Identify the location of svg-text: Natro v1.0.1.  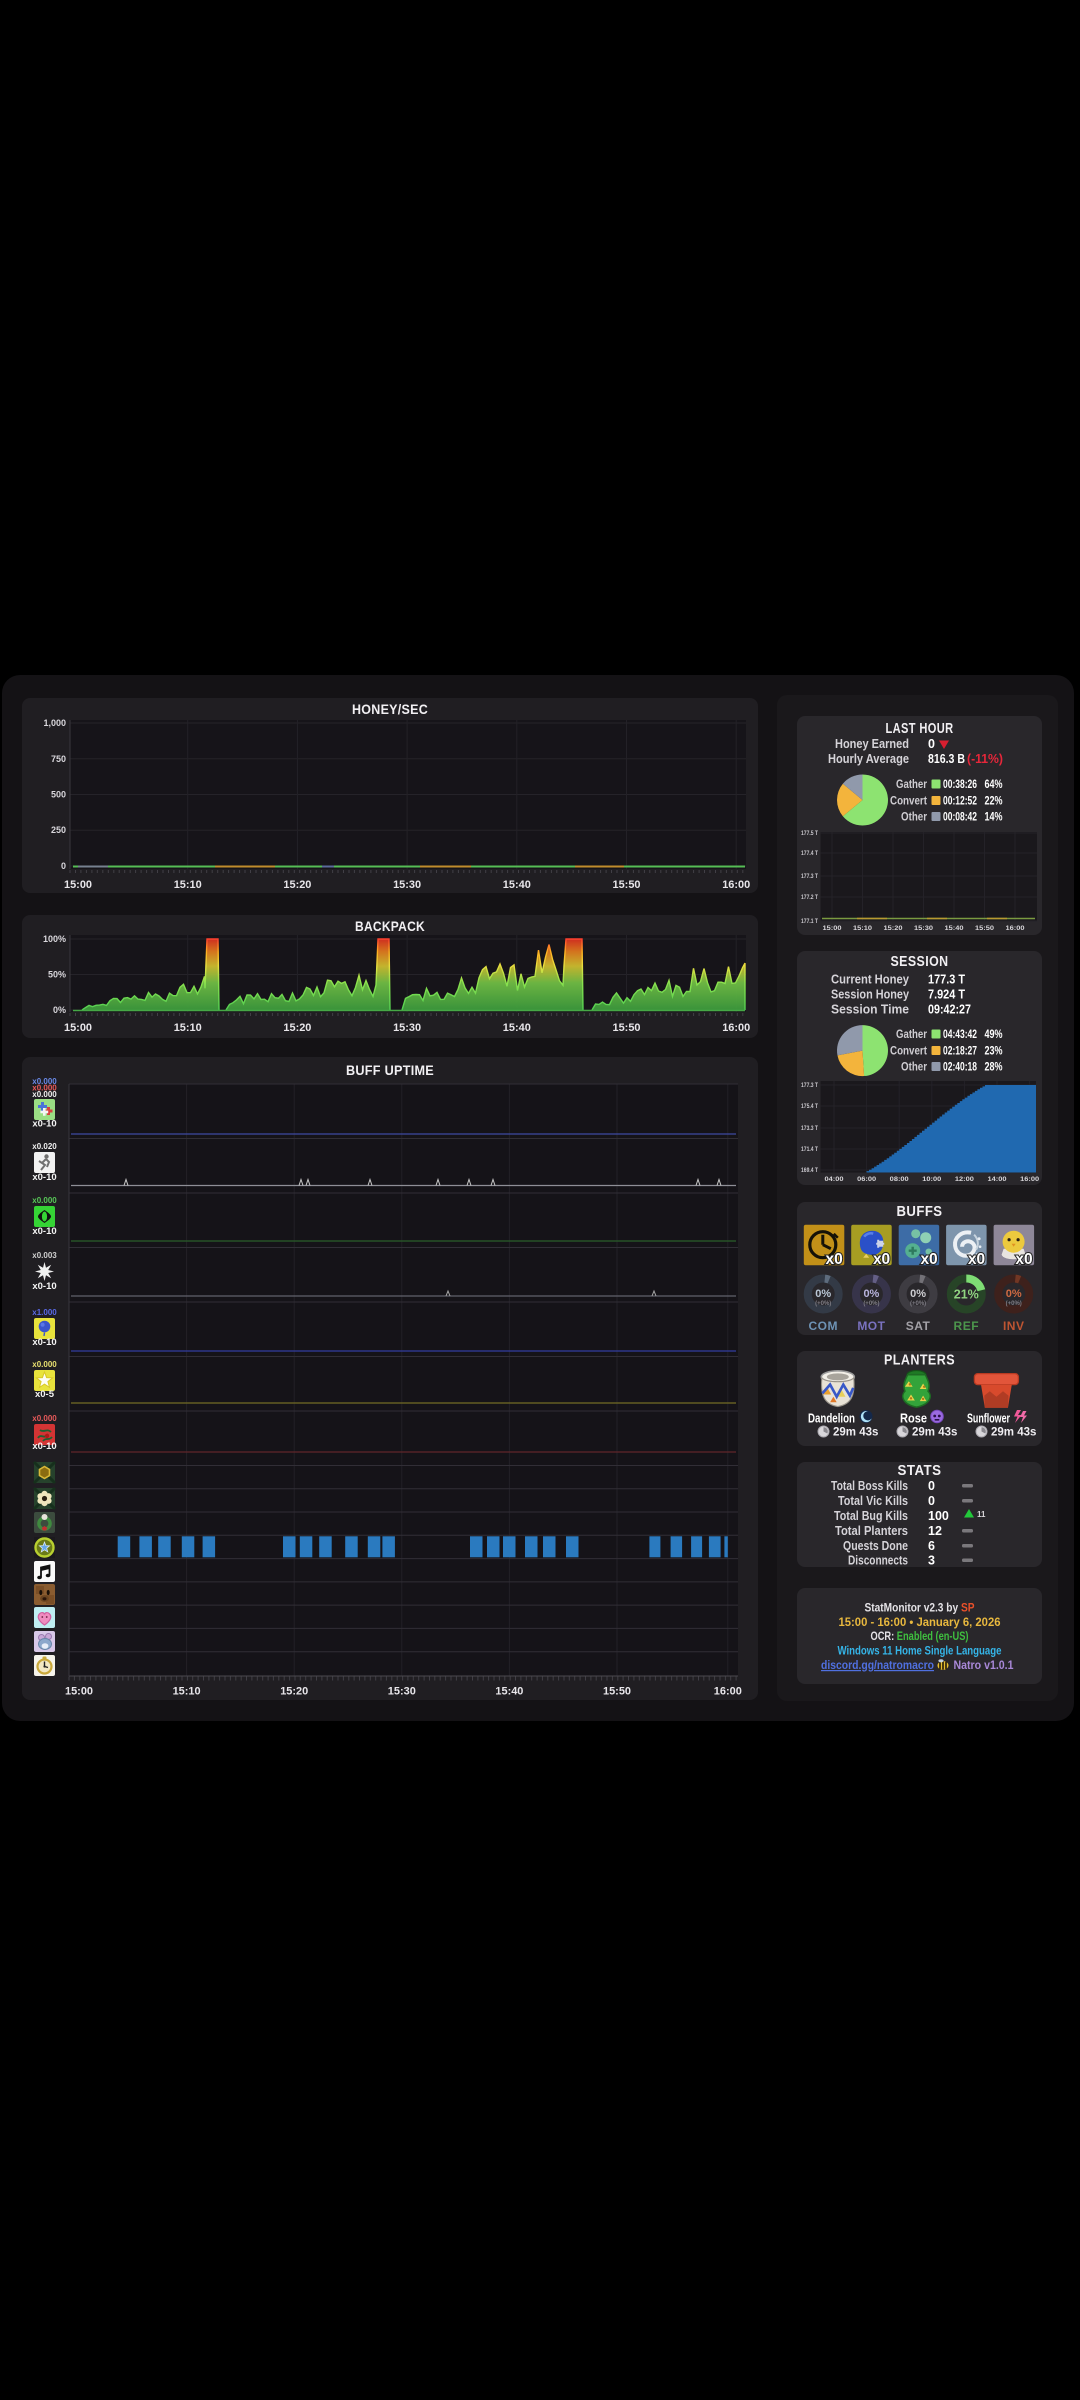
(984, 1665).